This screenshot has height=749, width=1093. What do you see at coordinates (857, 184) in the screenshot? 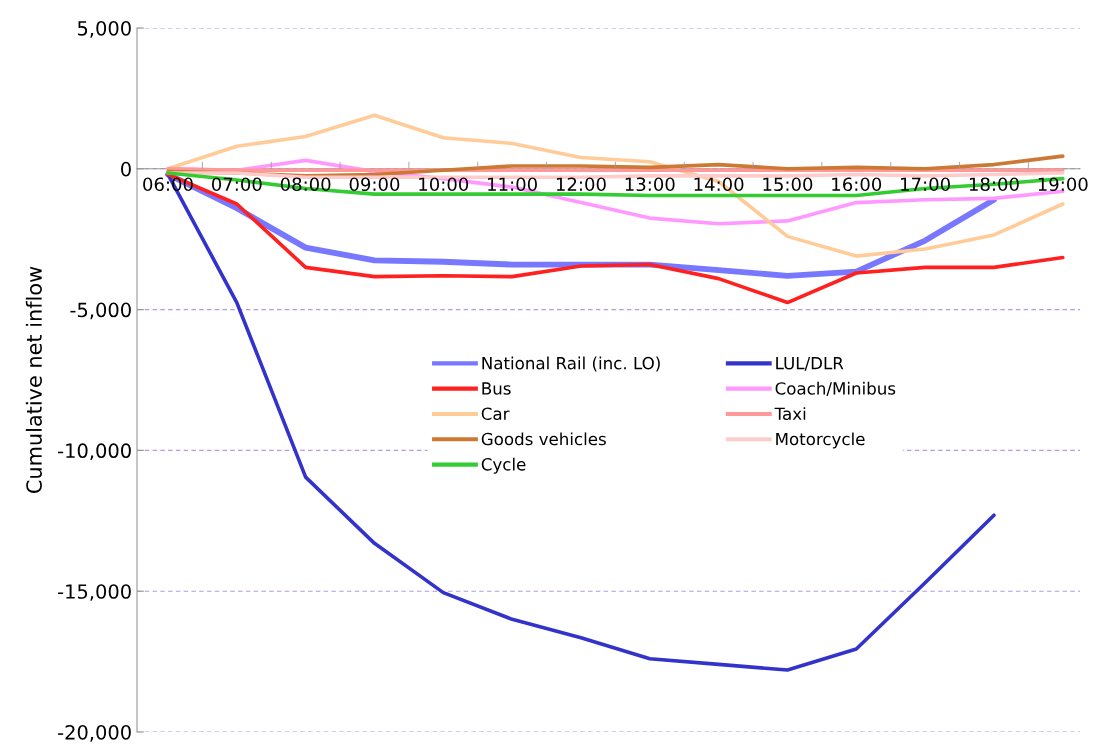
I see `x-tick-label: 16:00` at bounding box center [857, 184].